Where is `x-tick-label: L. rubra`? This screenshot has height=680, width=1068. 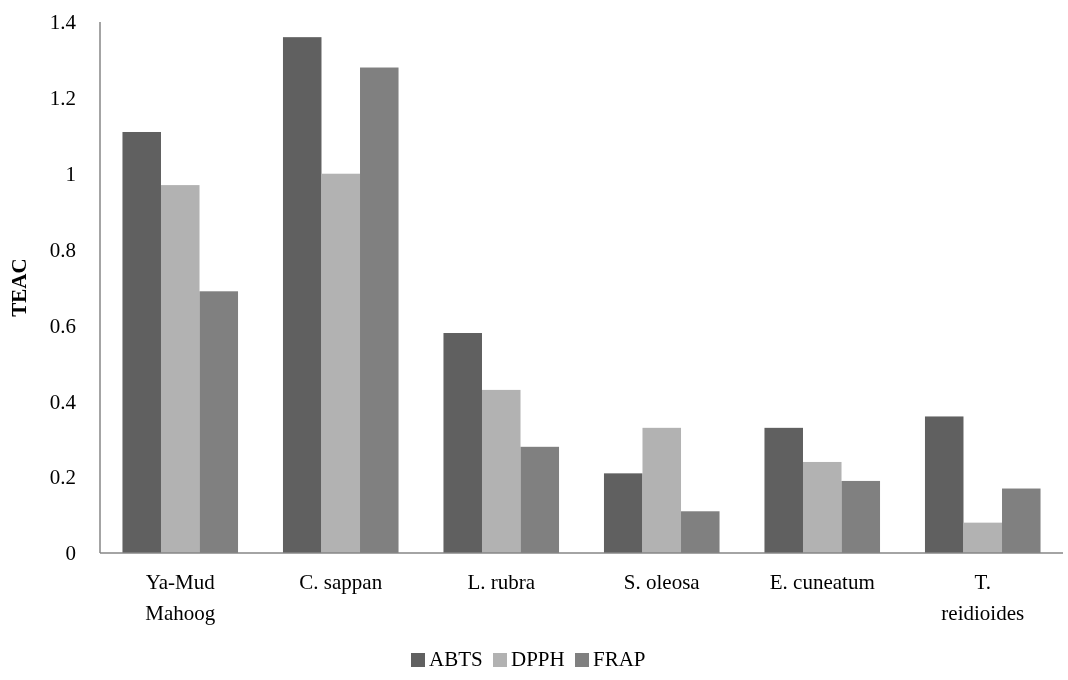 x-tick-label: L. rubra is located at coordinates (501, 582).